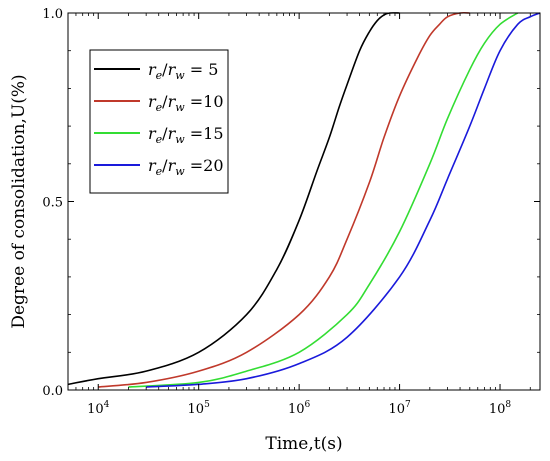 The image size is (550, 461). What do you see at coordinates (52, 391) in the screenshot?
I see `y-tick-label: 0.0` at bounding box center [52, 391].